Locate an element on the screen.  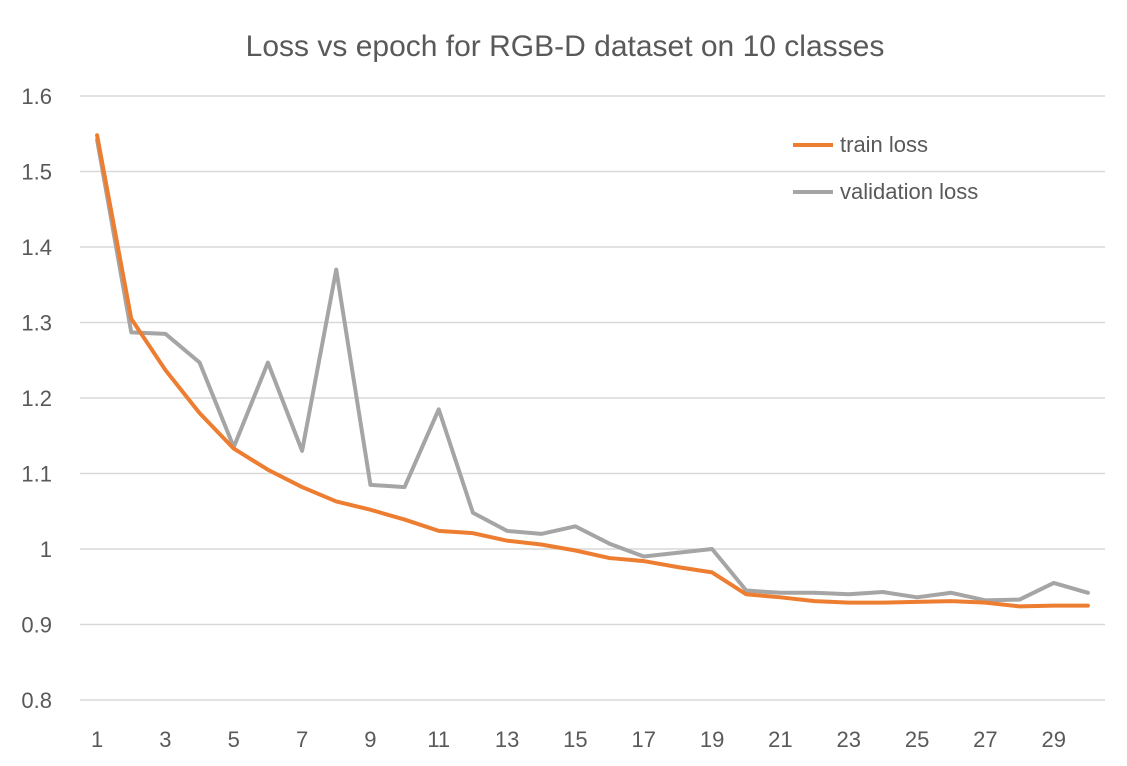
y-tick-label: 1 is located at coordinates (46, 549).